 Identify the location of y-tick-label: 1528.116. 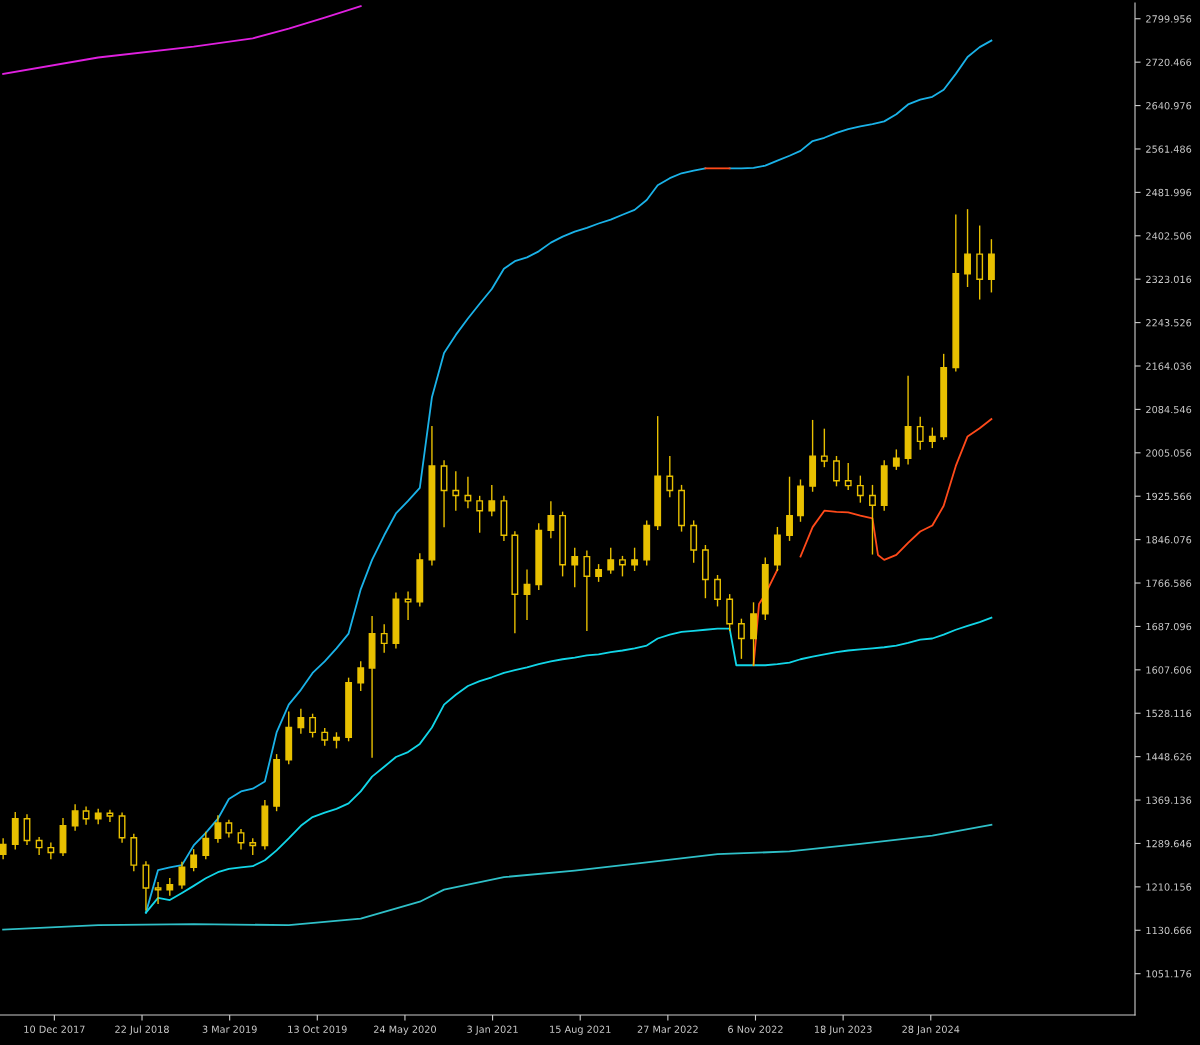
(1169, 713).